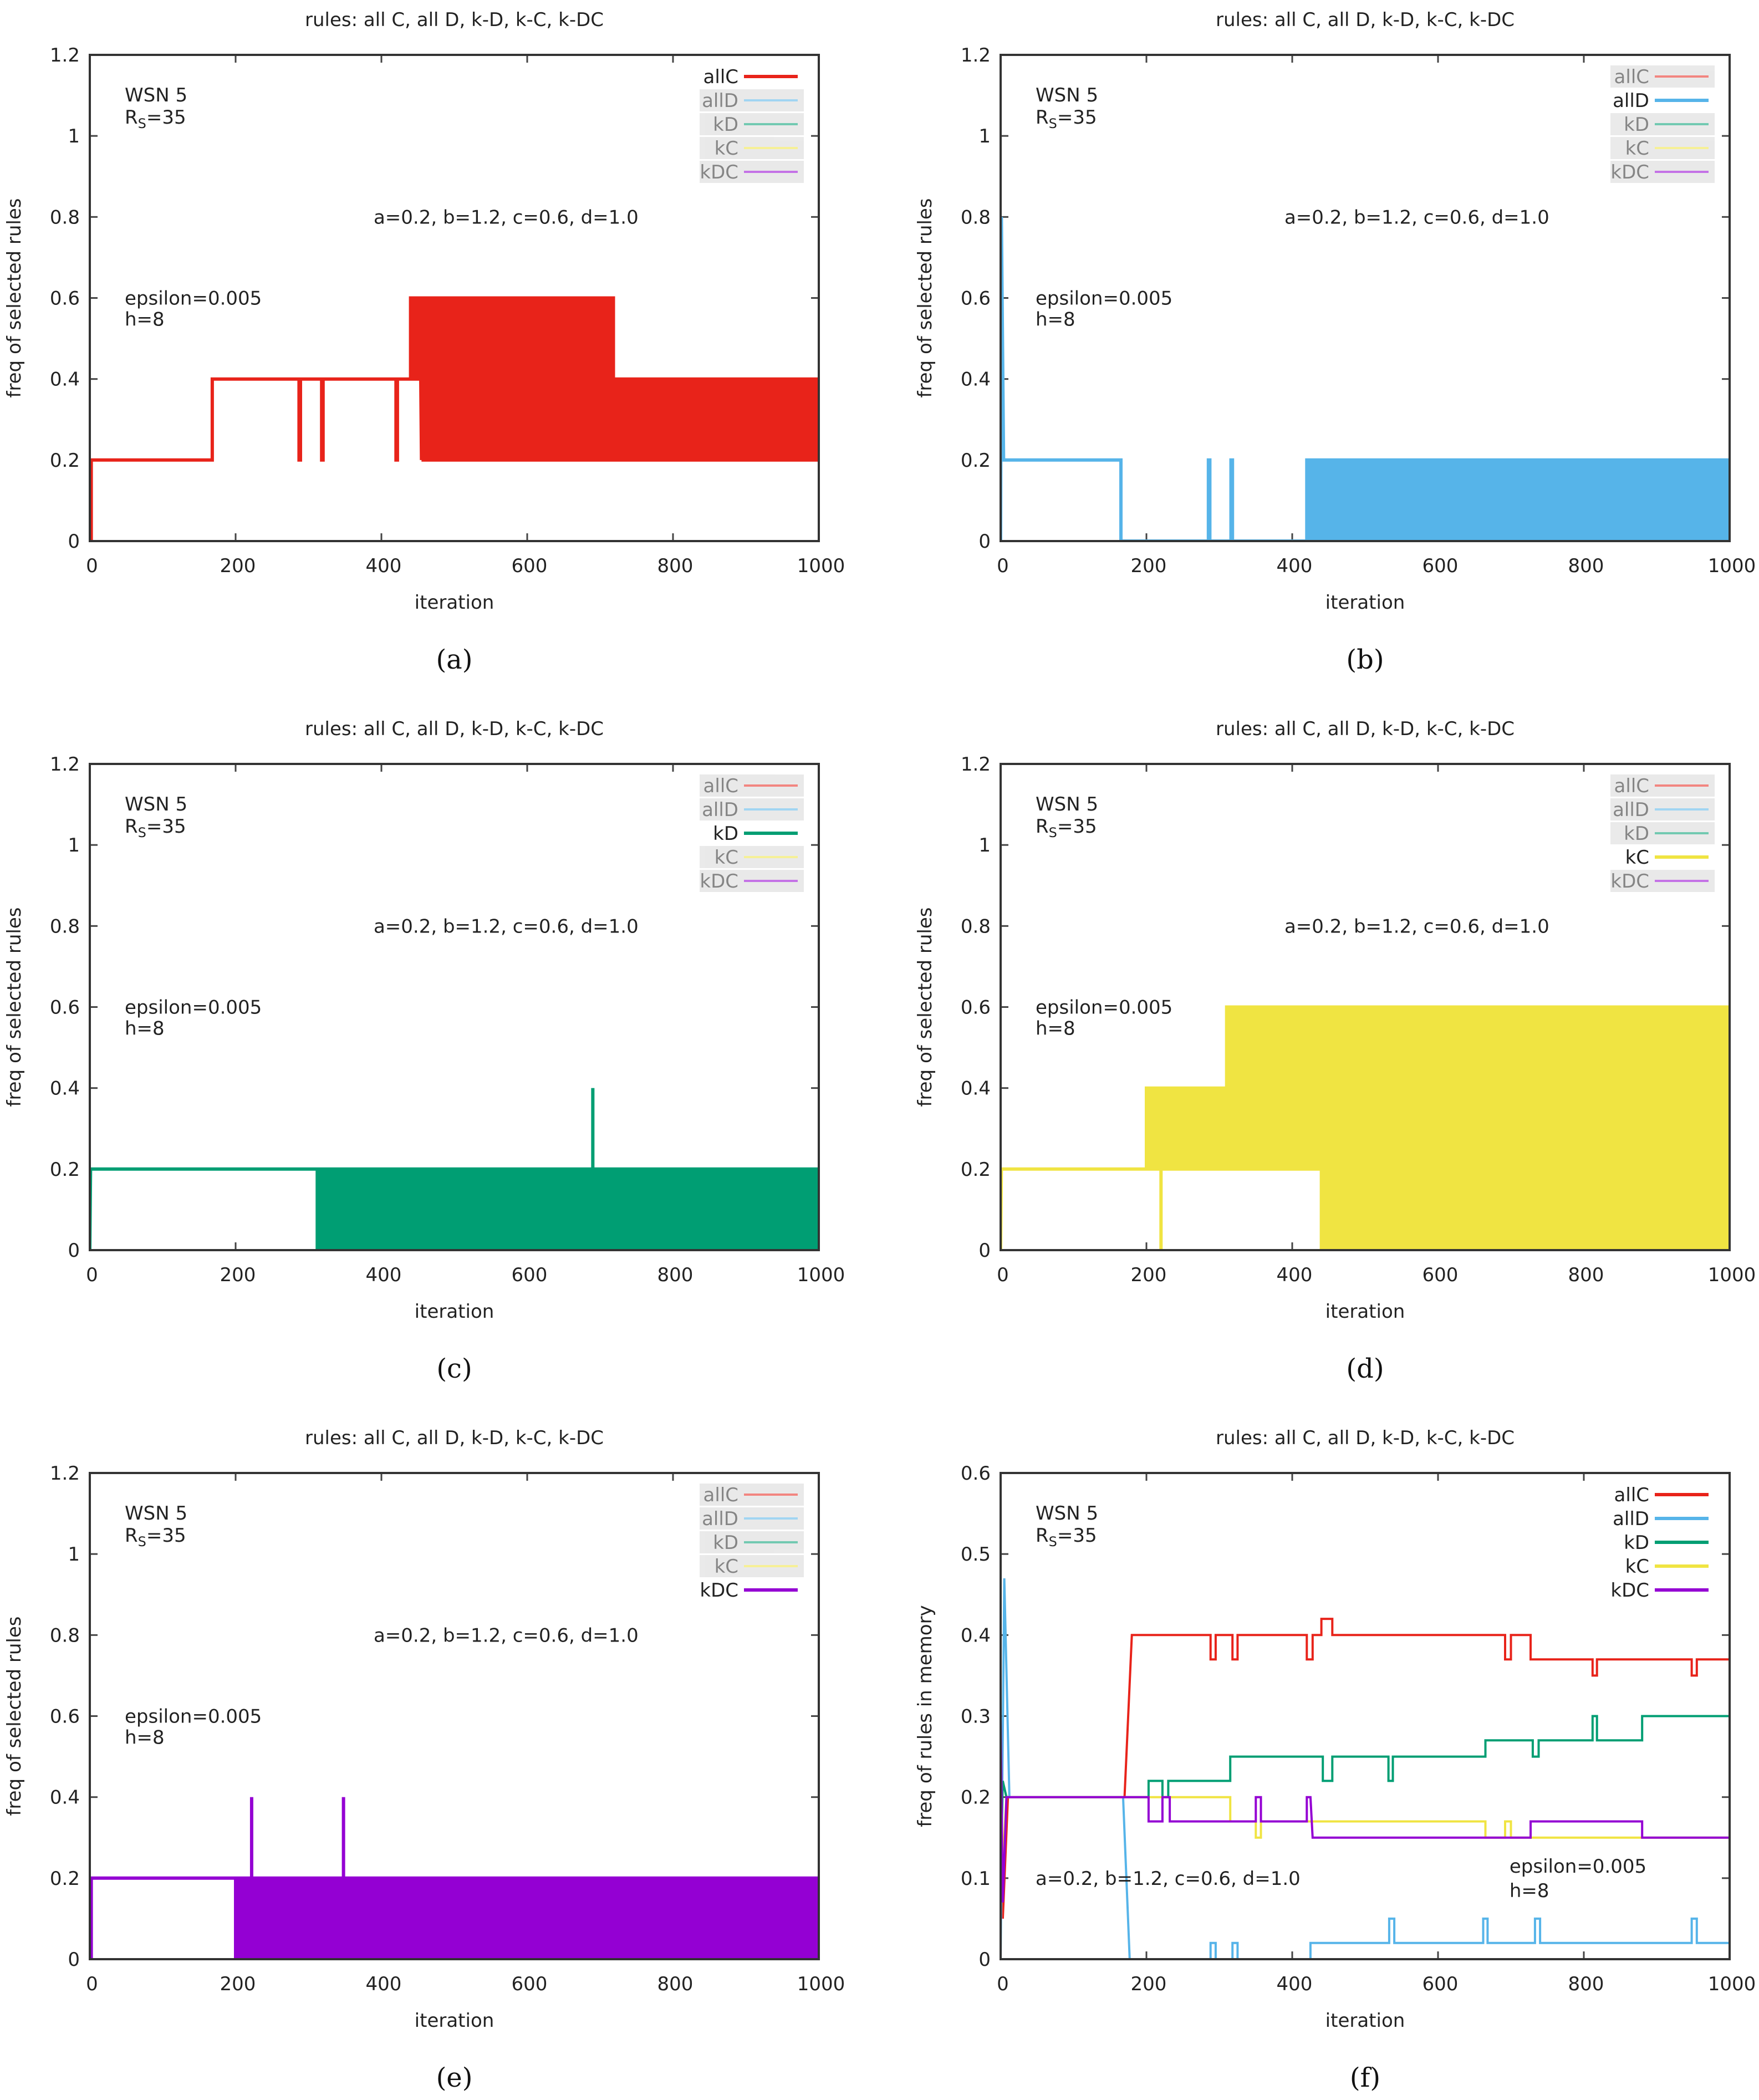 The image size is (1759, 2100). I want to click on y-tick-label: 0.3, so click(976, 1717).